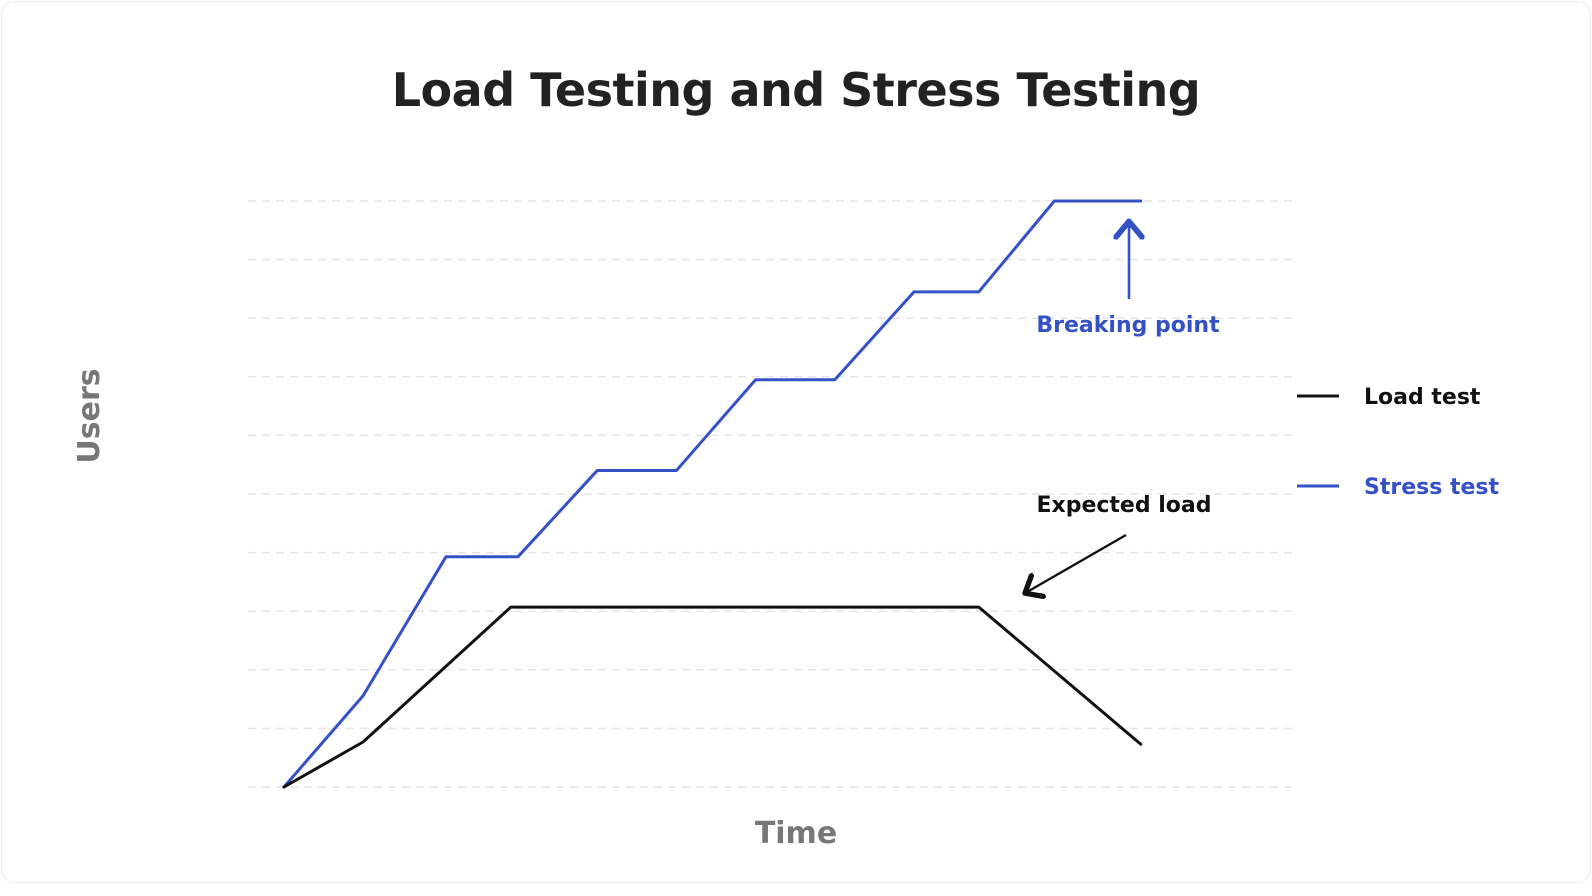 This screenshot has height=896, width=1592. Describe the element at coordinates (1432, 487) in the screenshot. I see `legend-label-stress-test: Stress test` at that location.